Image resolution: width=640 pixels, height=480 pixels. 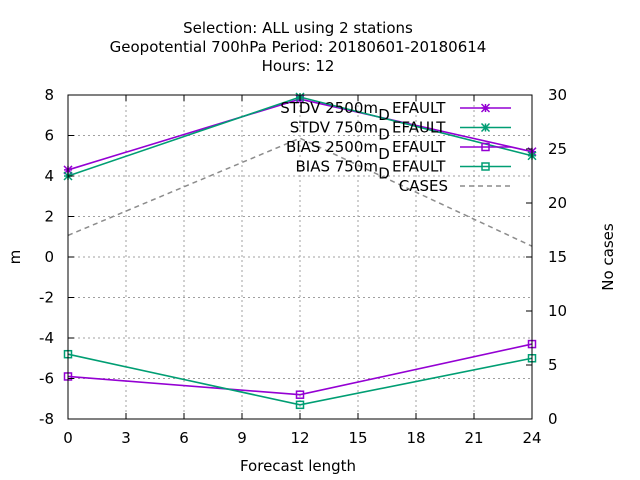 I want to click on title-line-1: Selection: ALL using 2 stations, so click(x=298, y=28).